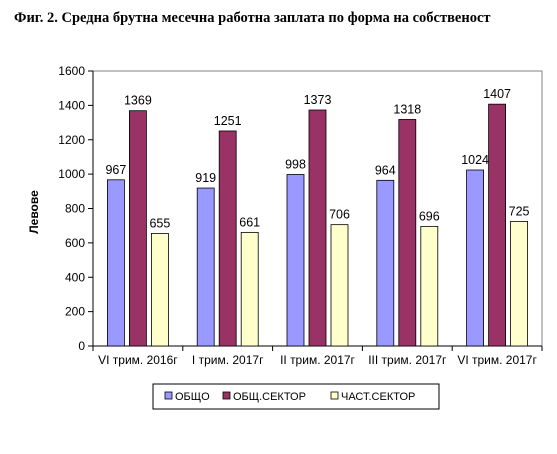 The height and width of the screenshot is (454, 557). I want to click on y-tick-label: 400, so click(75, 277).